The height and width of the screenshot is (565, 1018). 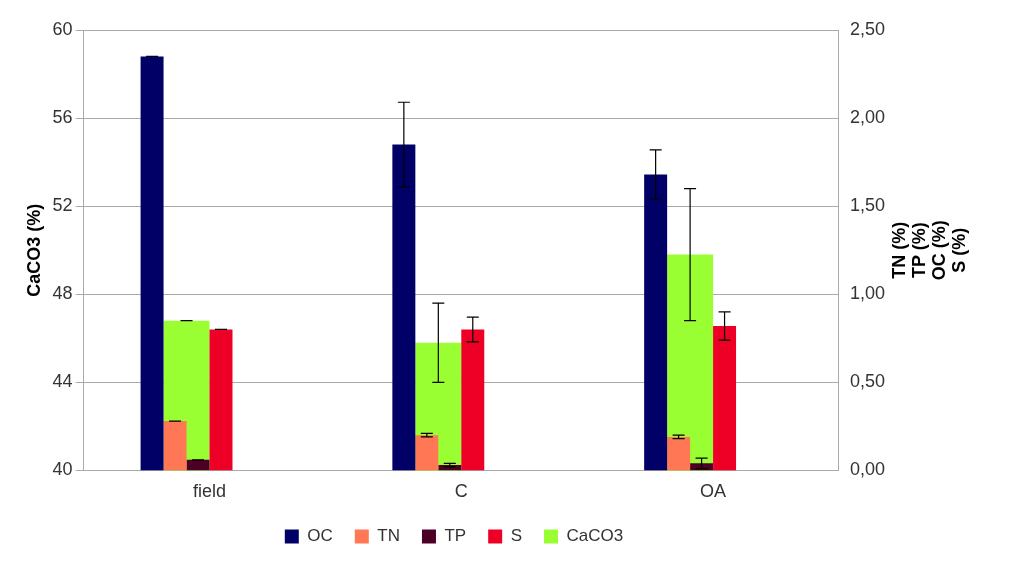 I want to click on legend-label: TP, so click(x=455, y=536).